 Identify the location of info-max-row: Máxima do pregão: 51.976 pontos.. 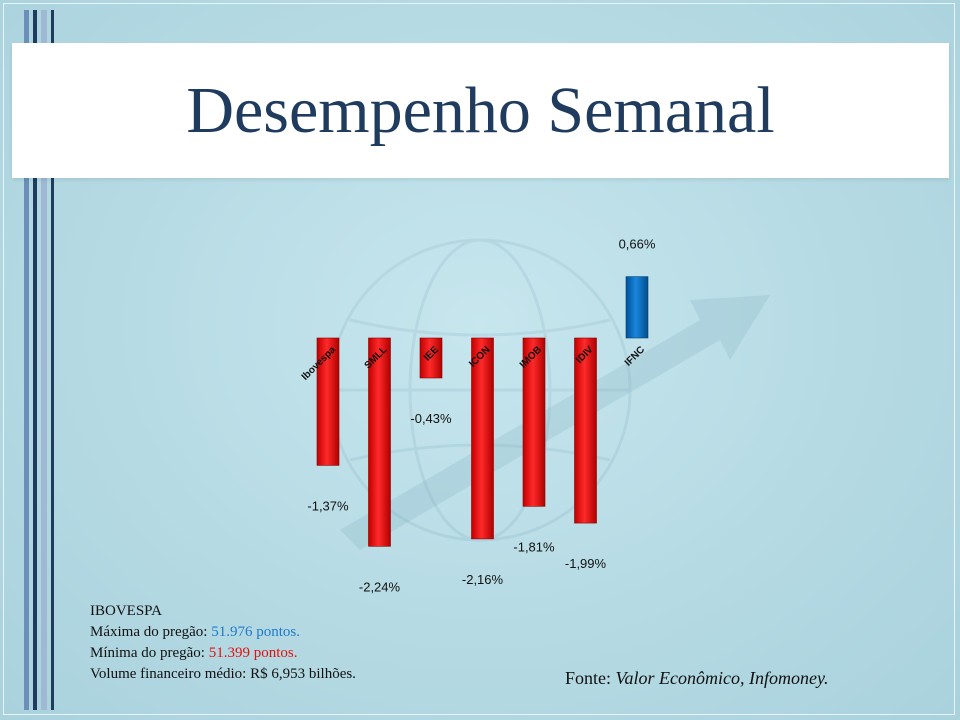
(300, 632).